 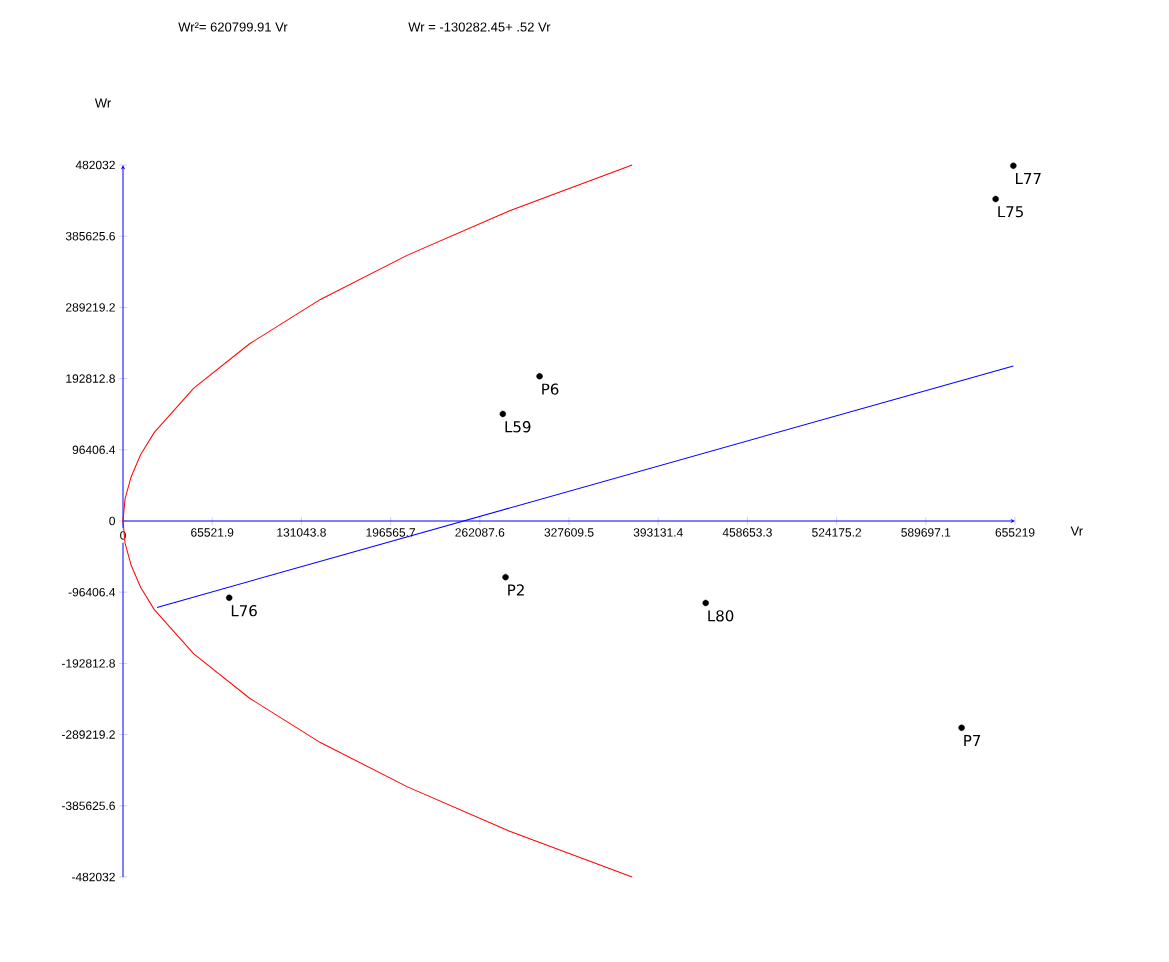 I want to click on x-tick-label: 589697.1, so click(x=926, y=532).